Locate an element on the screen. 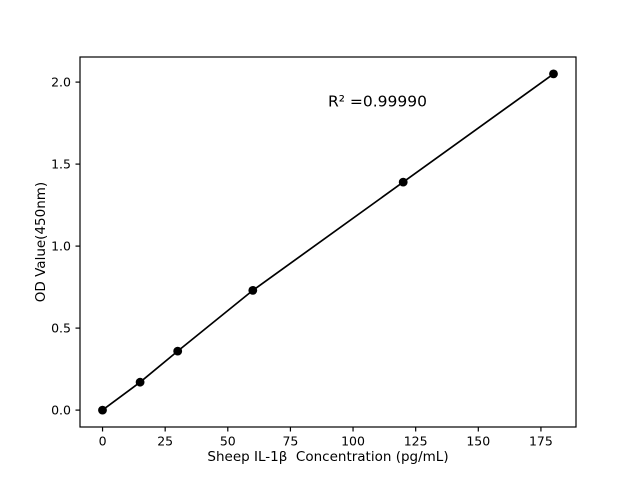  y-tick-label: 0.5 is located at coordinates (61, 328).